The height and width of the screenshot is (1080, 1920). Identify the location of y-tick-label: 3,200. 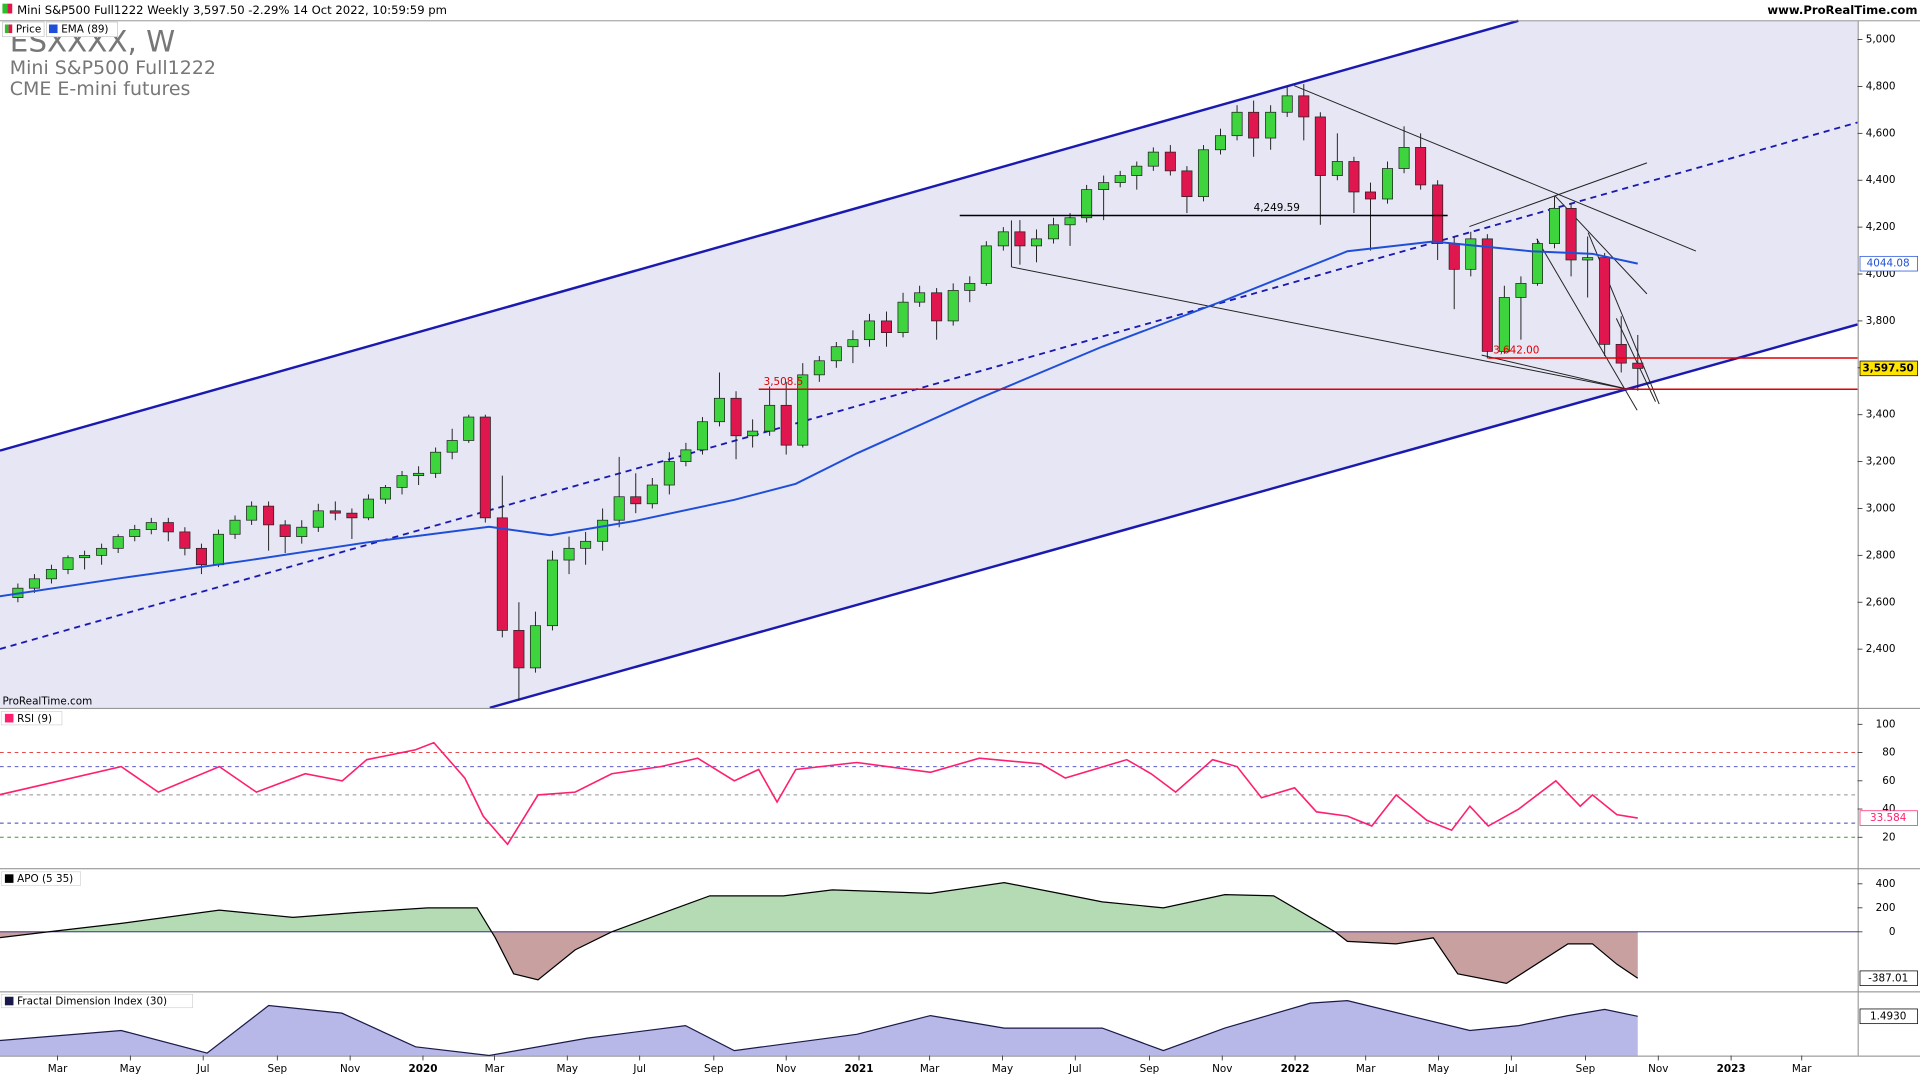
(1881, 462).